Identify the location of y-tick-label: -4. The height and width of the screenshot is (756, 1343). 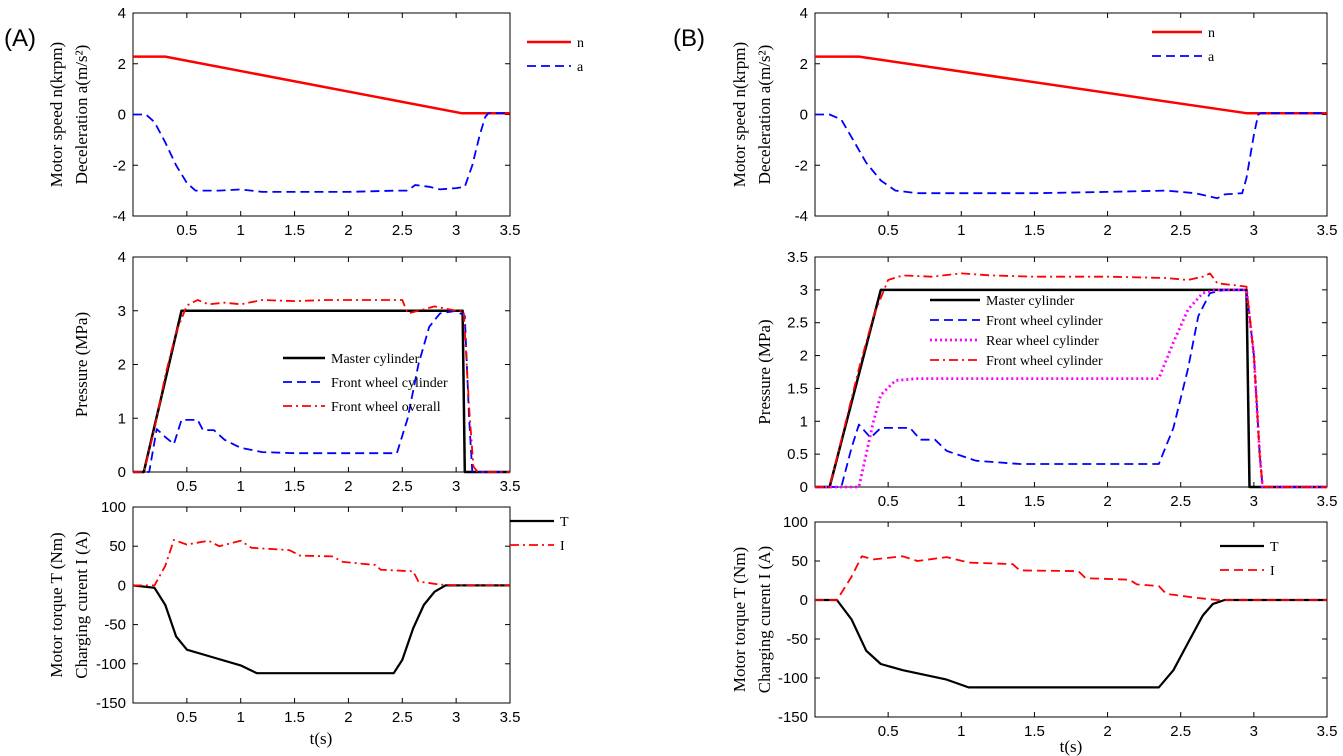
(119, 216).